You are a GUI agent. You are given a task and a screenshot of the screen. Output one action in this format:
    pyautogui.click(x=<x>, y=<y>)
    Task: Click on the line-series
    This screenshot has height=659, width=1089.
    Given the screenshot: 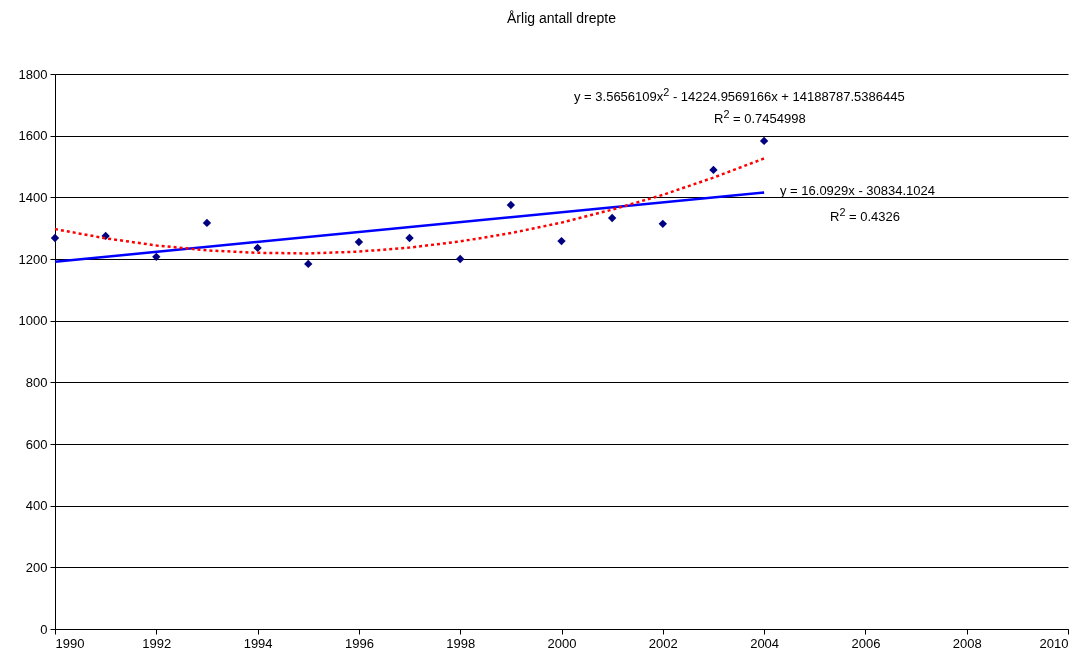 What is the action you would take?
    pyautogui.click(x=409, y=206)
    